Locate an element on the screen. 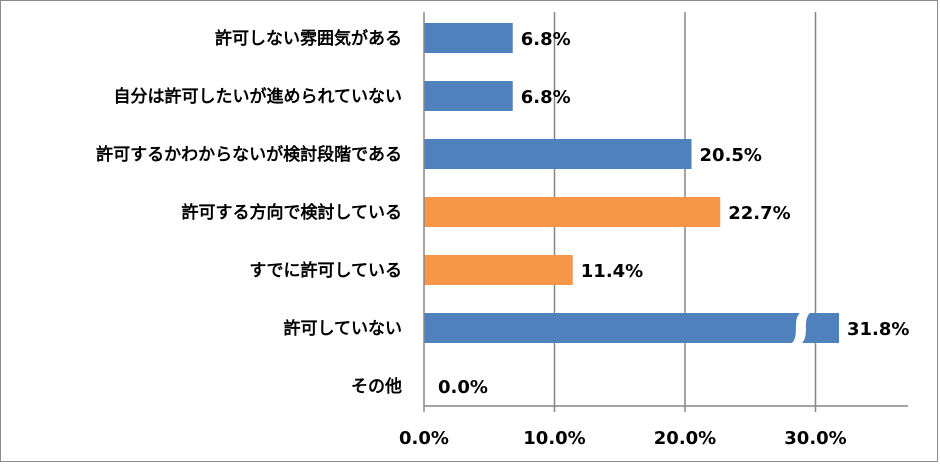 The image size is (940, 464). x-tick-label: 10.0% is located at coordinates (554, 438).